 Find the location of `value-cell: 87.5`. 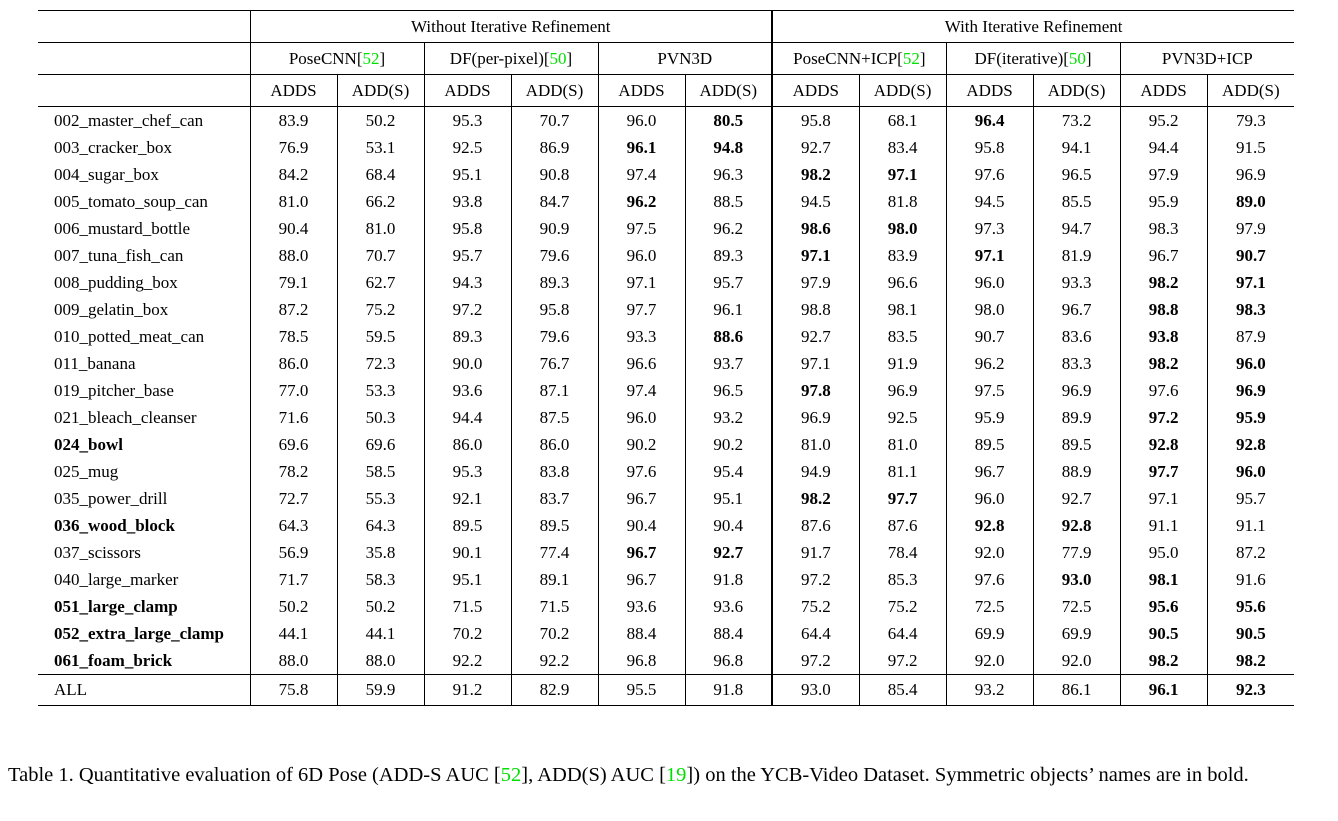

value-cell: 87.5 is located at coordinates (554, 417).